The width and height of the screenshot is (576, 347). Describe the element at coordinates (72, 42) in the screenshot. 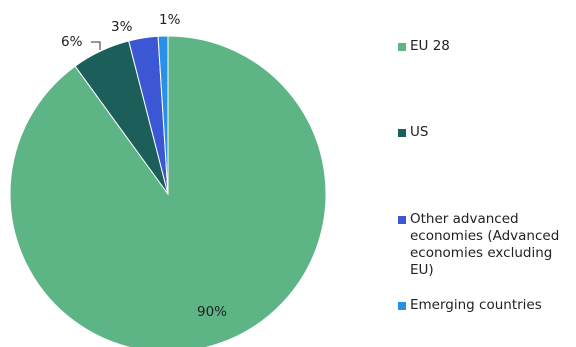

I see `data-label-us: 6%` at that location.